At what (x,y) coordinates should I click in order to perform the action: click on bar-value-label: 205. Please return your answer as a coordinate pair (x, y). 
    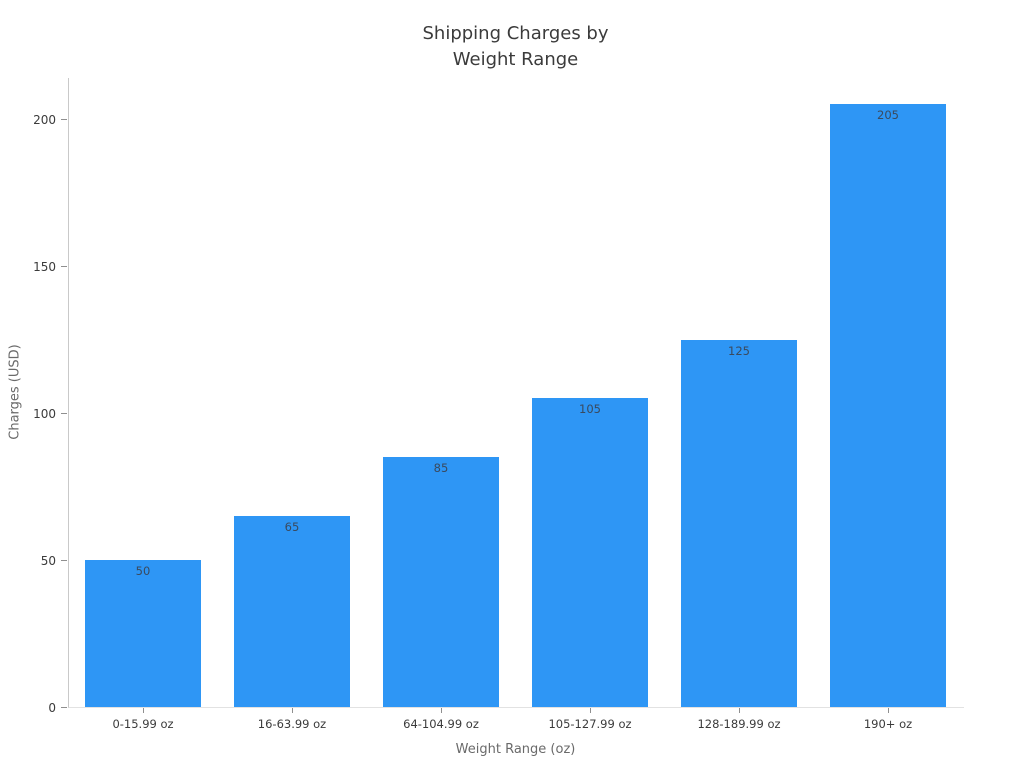
    Looking at the image, I should click on (888, 115).